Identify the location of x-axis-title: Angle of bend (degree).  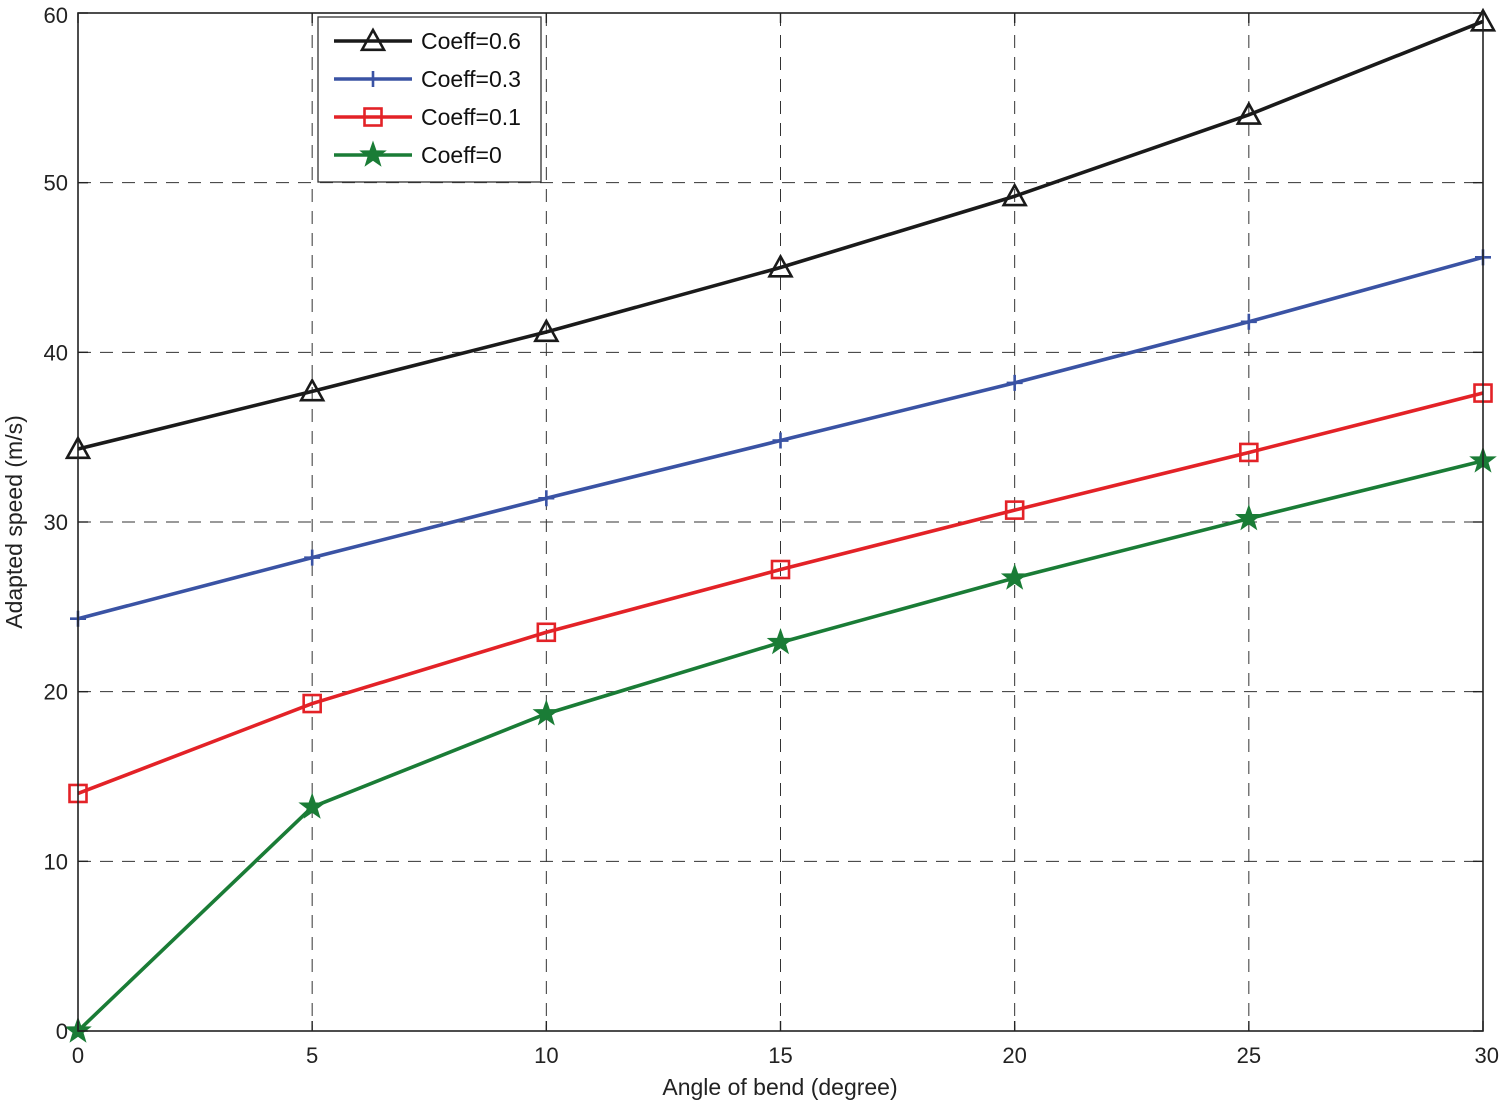
(779, 1087).